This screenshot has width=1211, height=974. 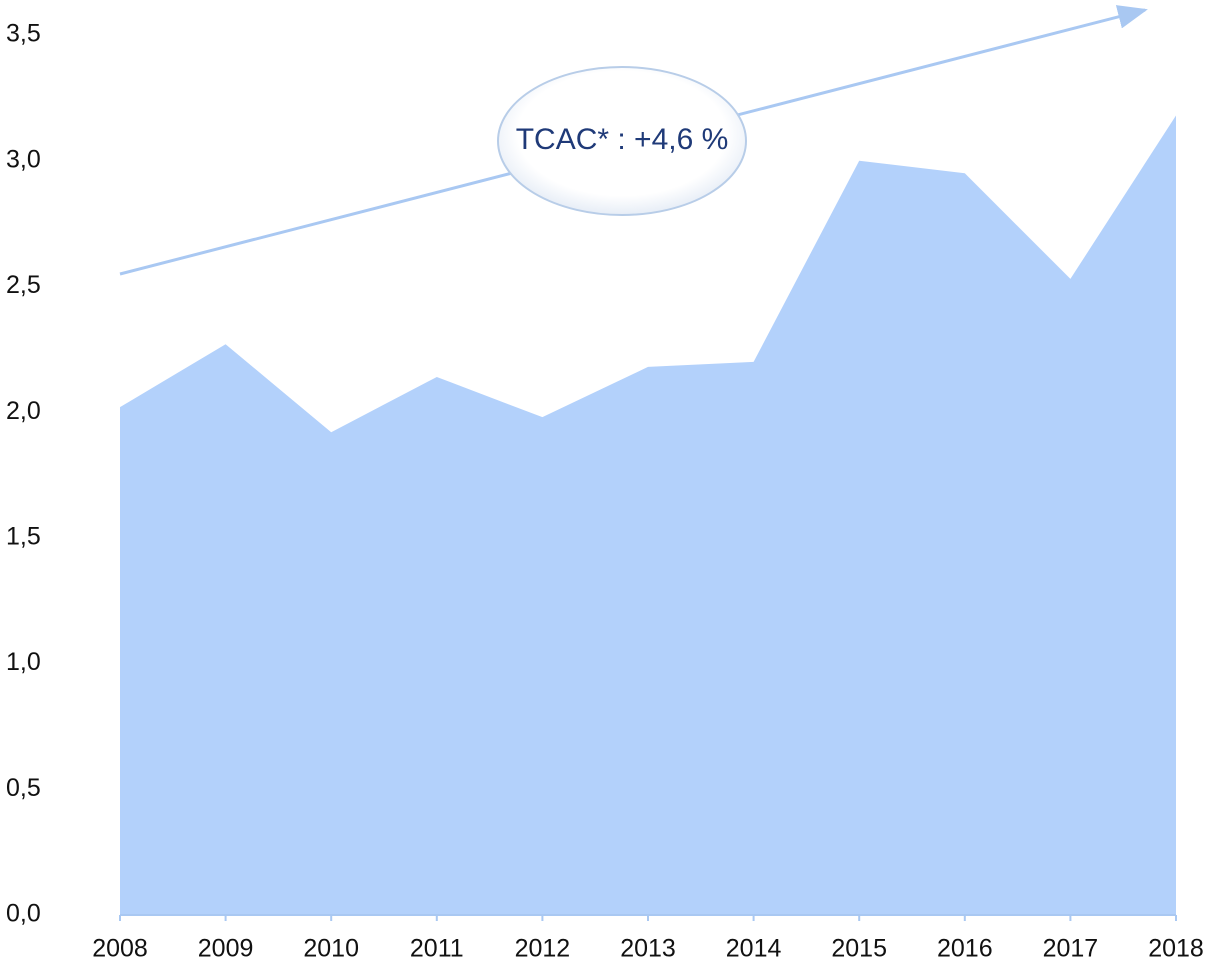 I want to click on x-tick-label: 2011, so click(x=437, y=949).